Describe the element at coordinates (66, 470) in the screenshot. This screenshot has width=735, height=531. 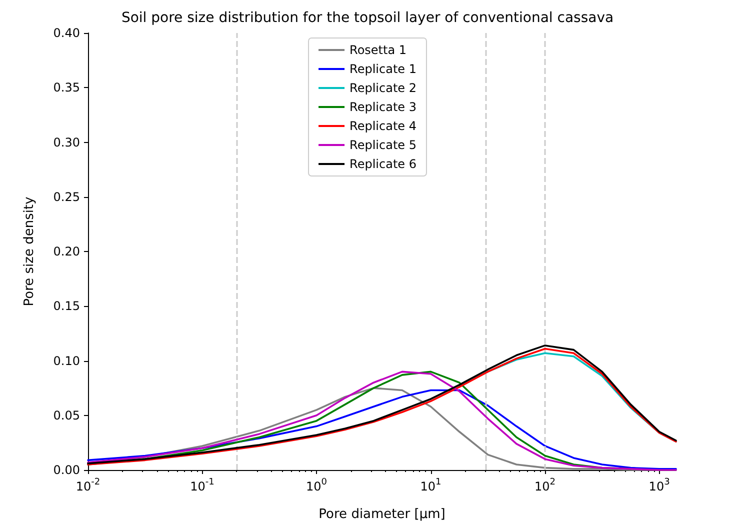
I see `y-tick-label: 0.00` at that location.